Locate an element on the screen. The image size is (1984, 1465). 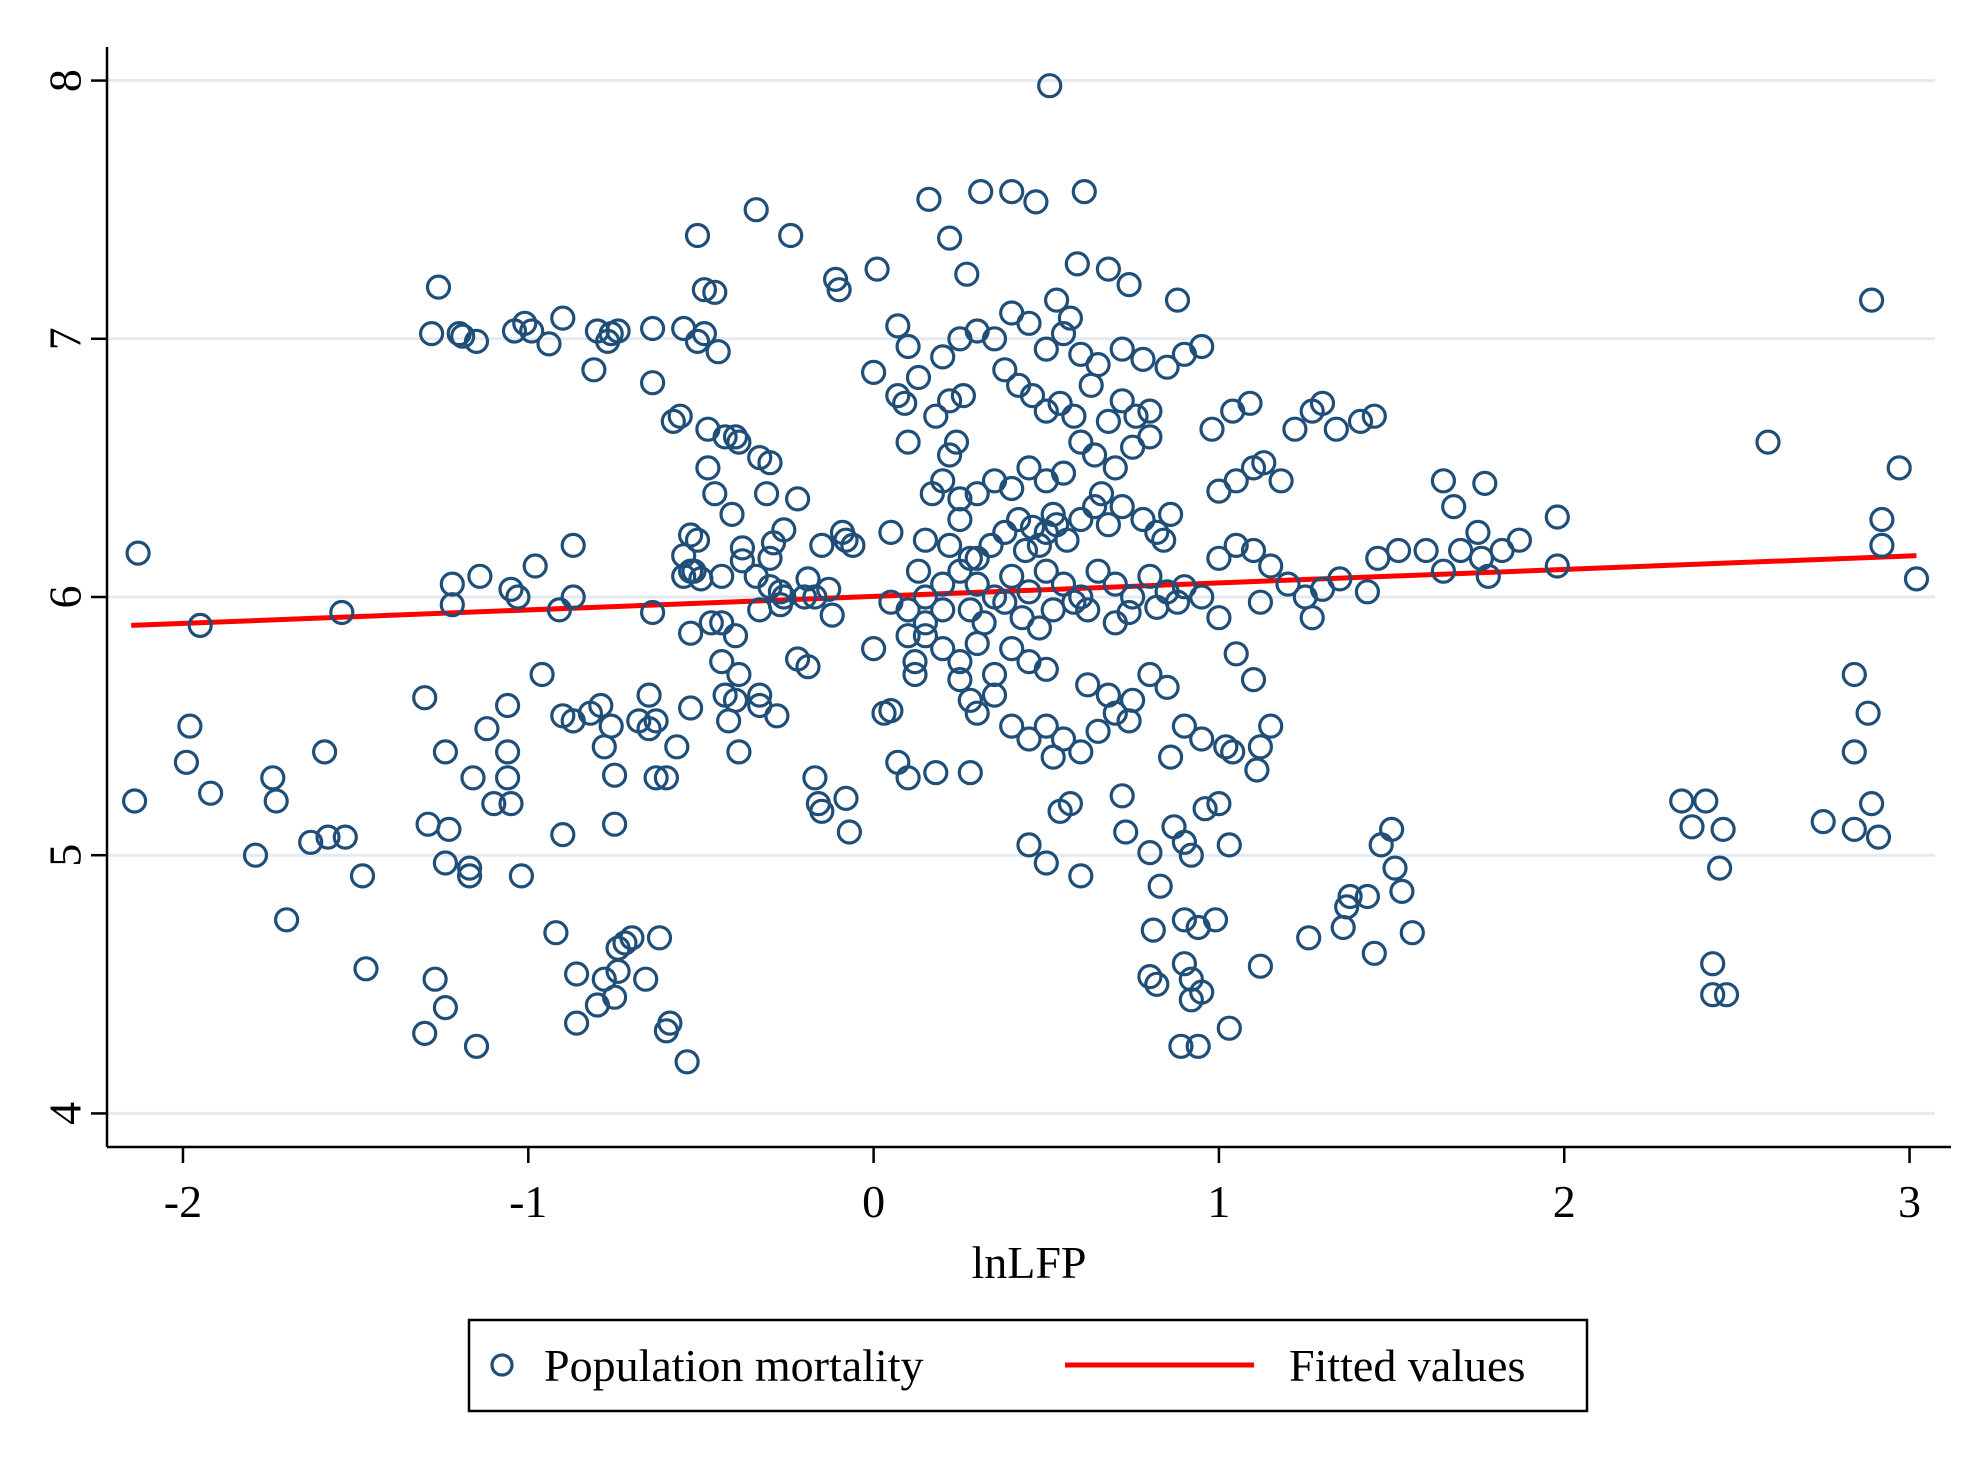
x-tick-label-0: -2 is located at coordinates (183, 1201).